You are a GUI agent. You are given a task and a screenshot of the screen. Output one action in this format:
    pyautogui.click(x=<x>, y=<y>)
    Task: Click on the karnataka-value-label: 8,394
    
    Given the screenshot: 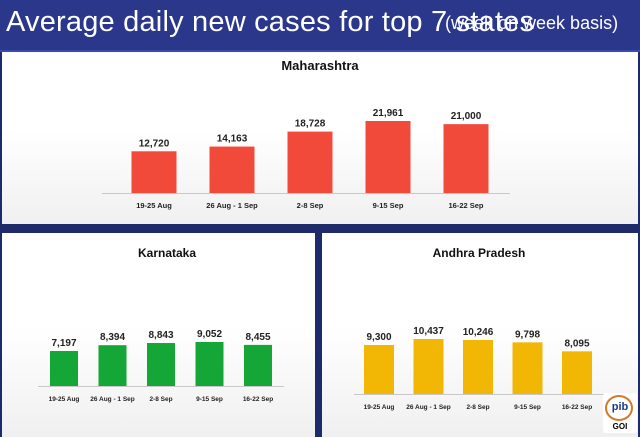 What is the action you would take?
    pyautogui.click(x=112, y=337)
    